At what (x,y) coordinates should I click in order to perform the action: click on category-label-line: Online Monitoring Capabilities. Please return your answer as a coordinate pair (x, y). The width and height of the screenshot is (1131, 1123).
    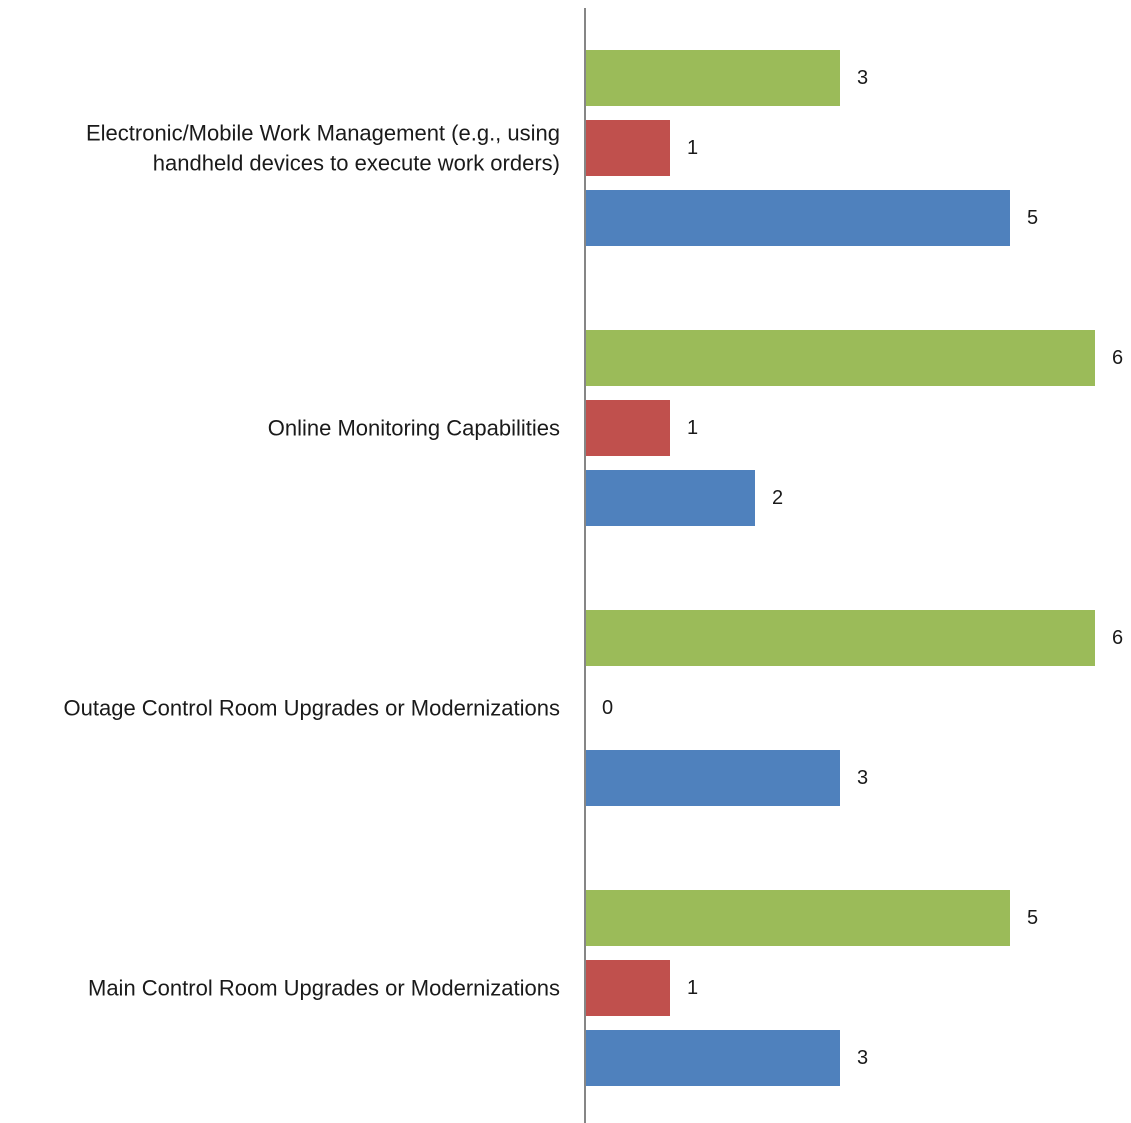
    Looking at the image, I should click on (414, 428).